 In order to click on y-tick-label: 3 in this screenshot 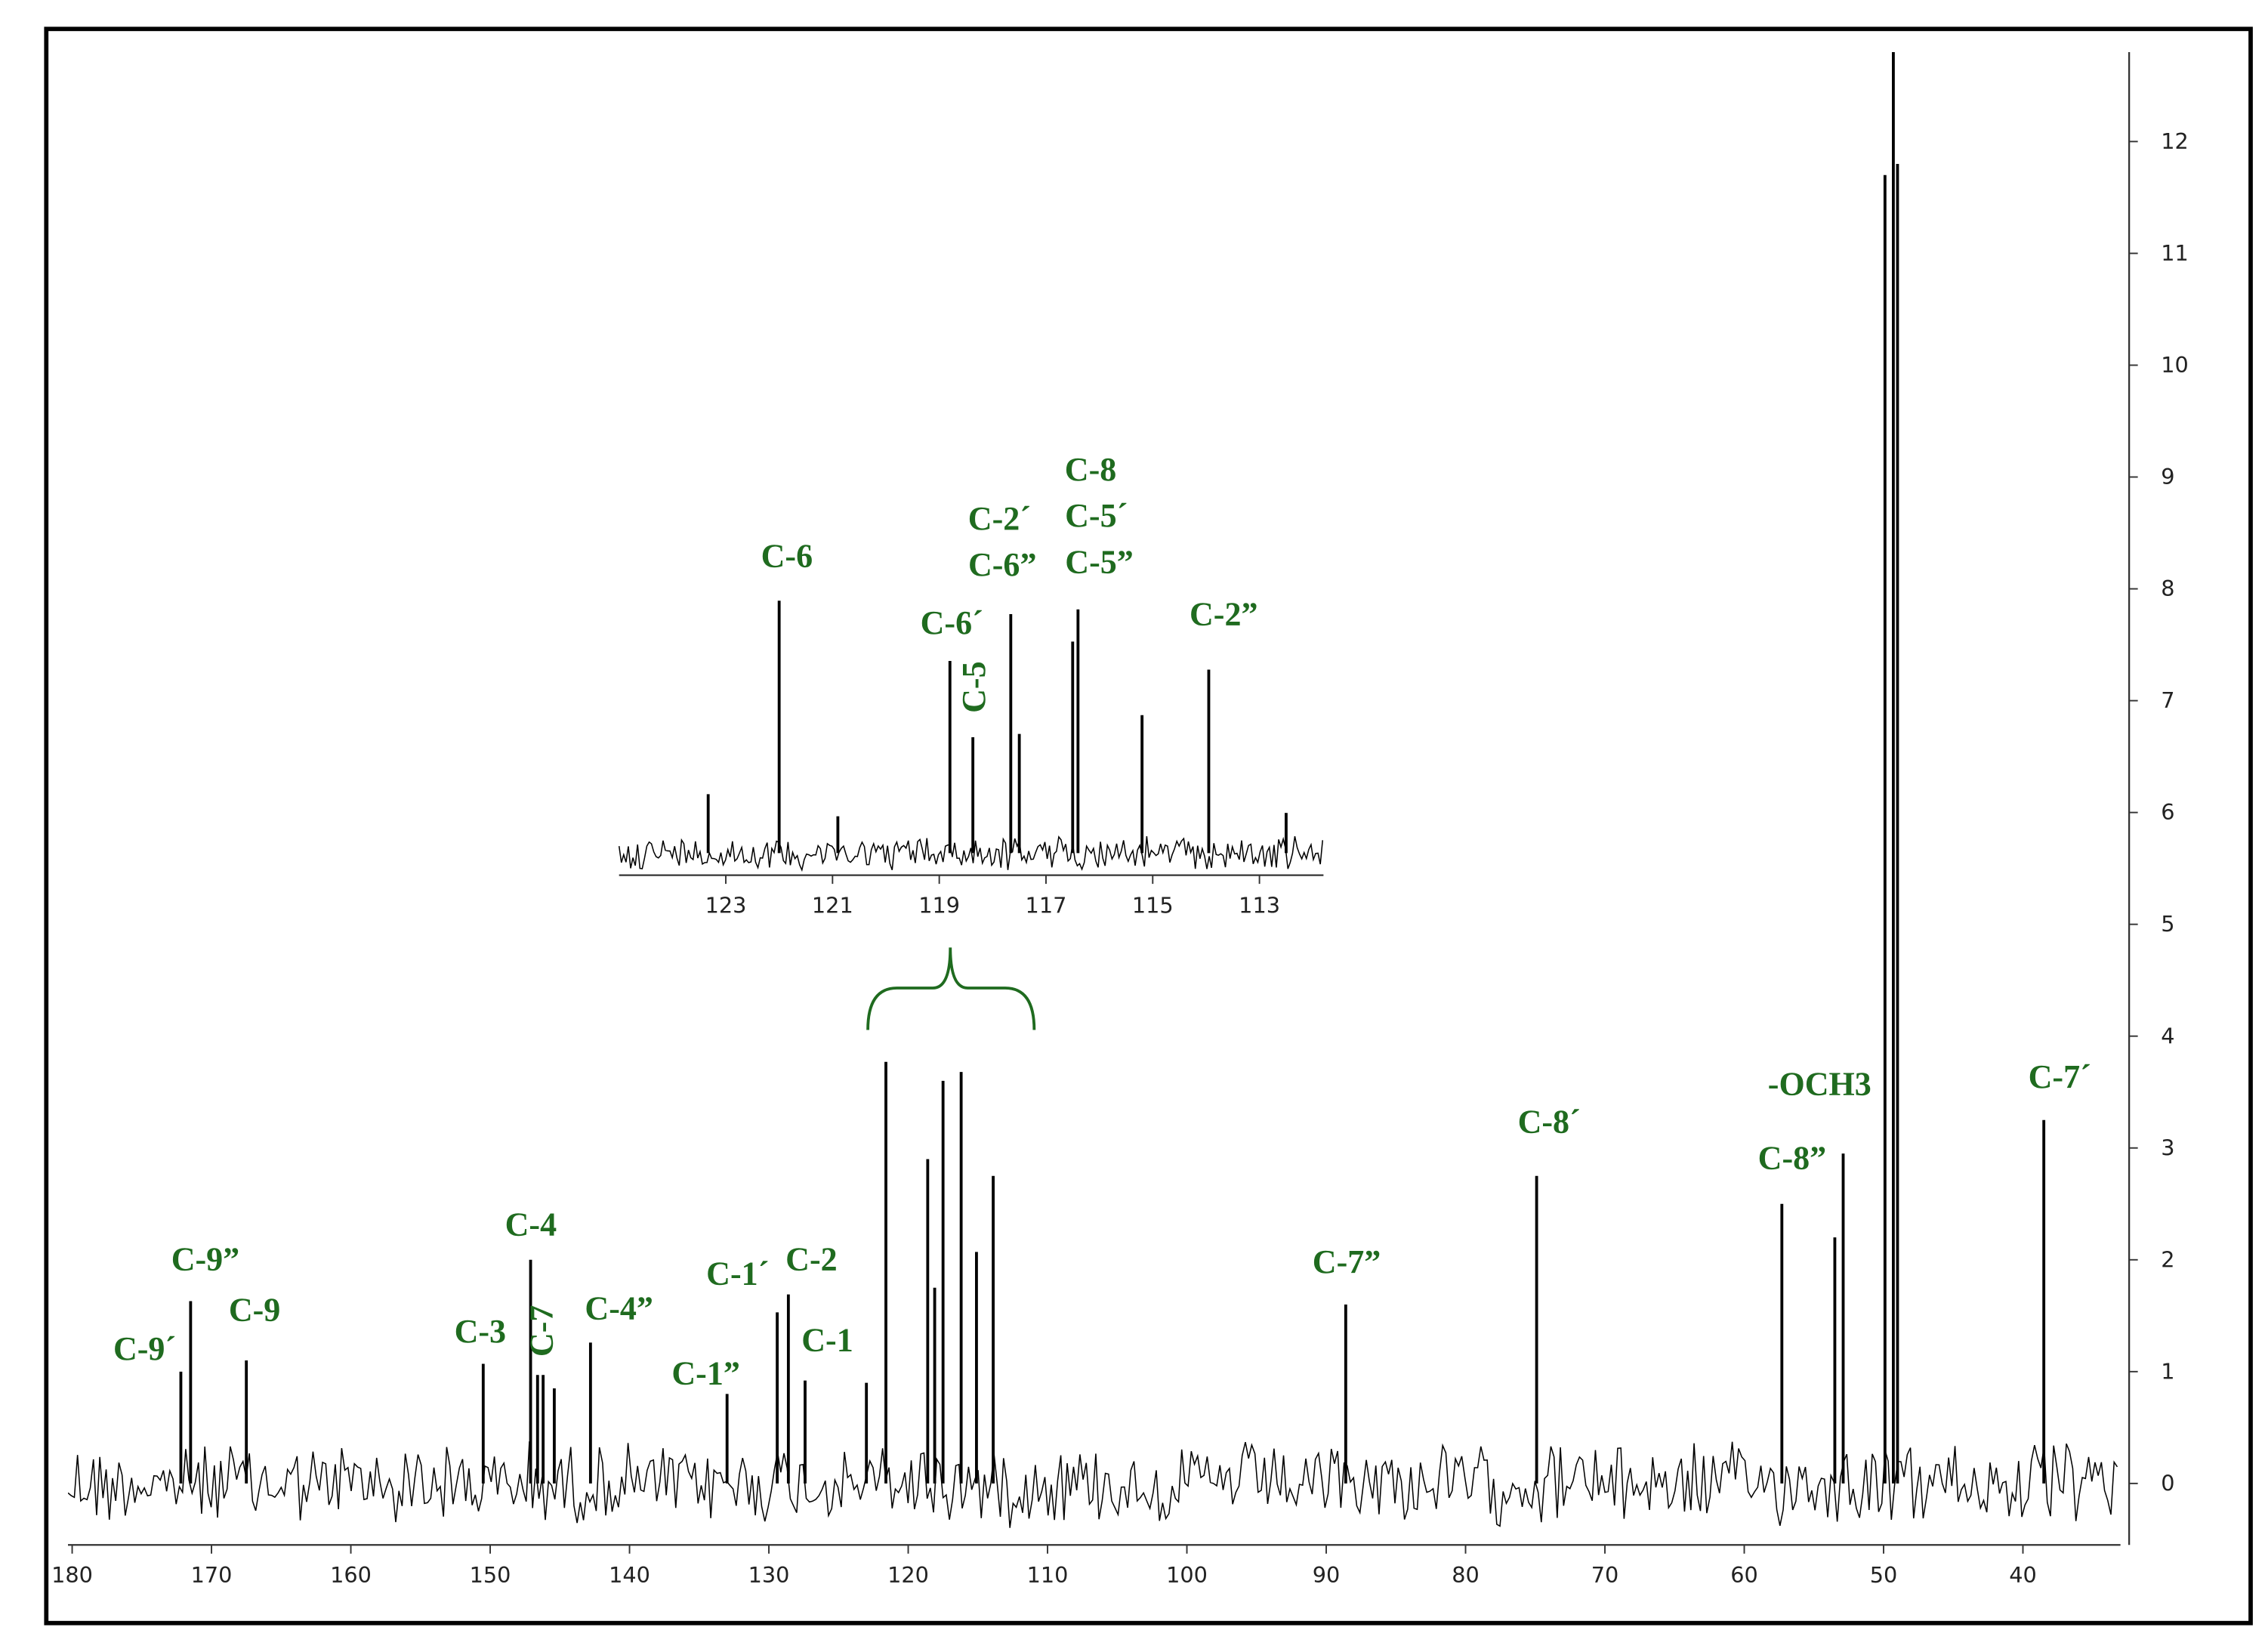, I will do `click(2167, 1147)`.